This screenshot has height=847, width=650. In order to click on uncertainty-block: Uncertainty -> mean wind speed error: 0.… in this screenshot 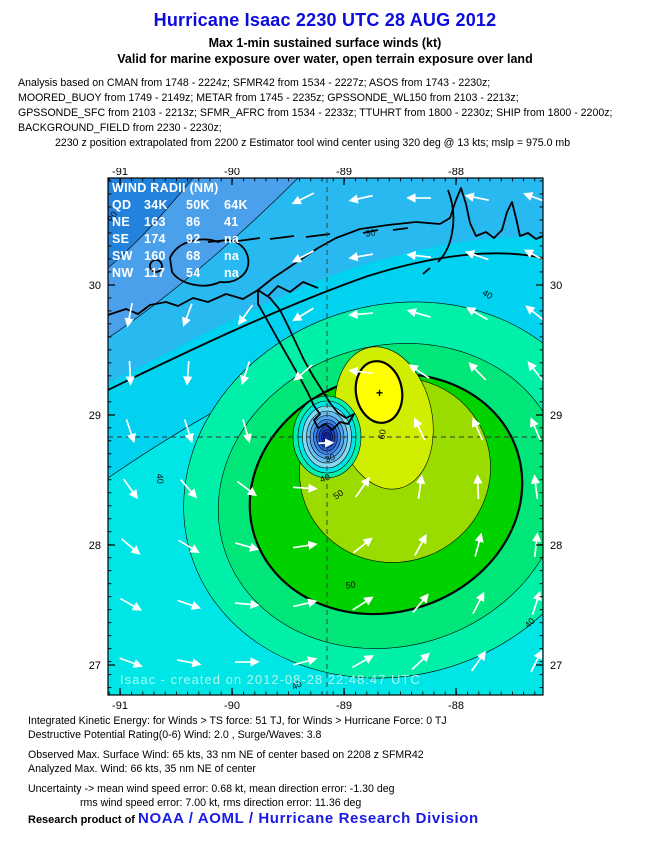, I will do `click(333, 796)`.